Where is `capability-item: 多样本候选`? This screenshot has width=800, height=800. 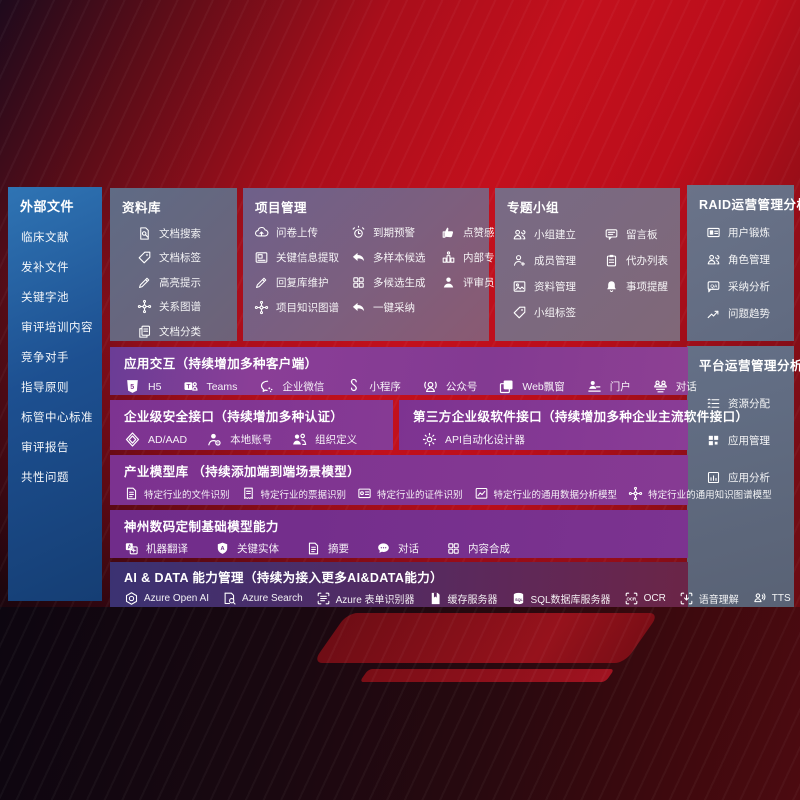 capability-item: 多样本候选 is located at coordinates (395, 257).